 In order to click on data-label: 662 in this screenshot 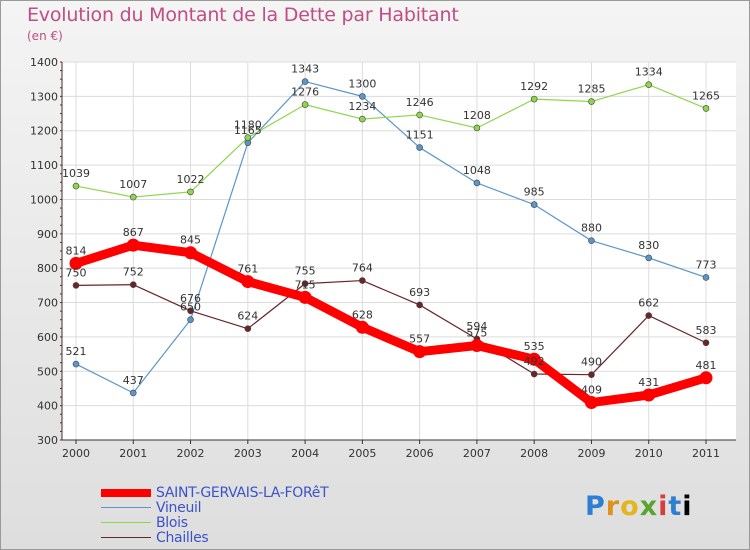, I will do `click(648, 303)`.